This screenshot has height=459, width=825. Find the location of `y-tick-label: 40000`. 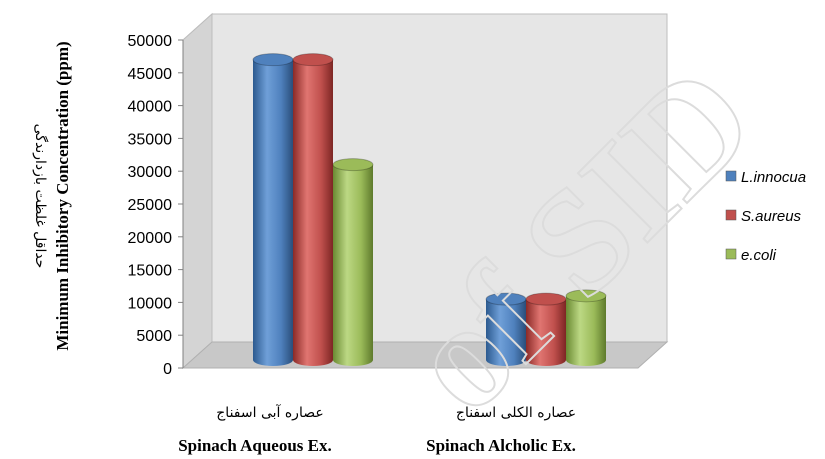

y-tick-label: 40000 is located at coordinates (150, 107).